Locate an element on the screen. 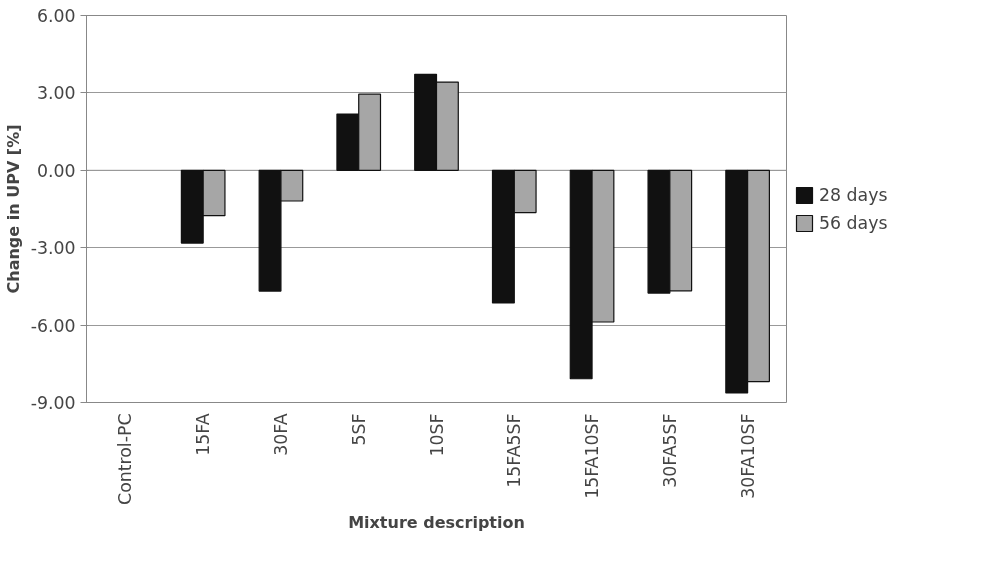  x-tick-label: 10SF is located at coordinates (436, 435).